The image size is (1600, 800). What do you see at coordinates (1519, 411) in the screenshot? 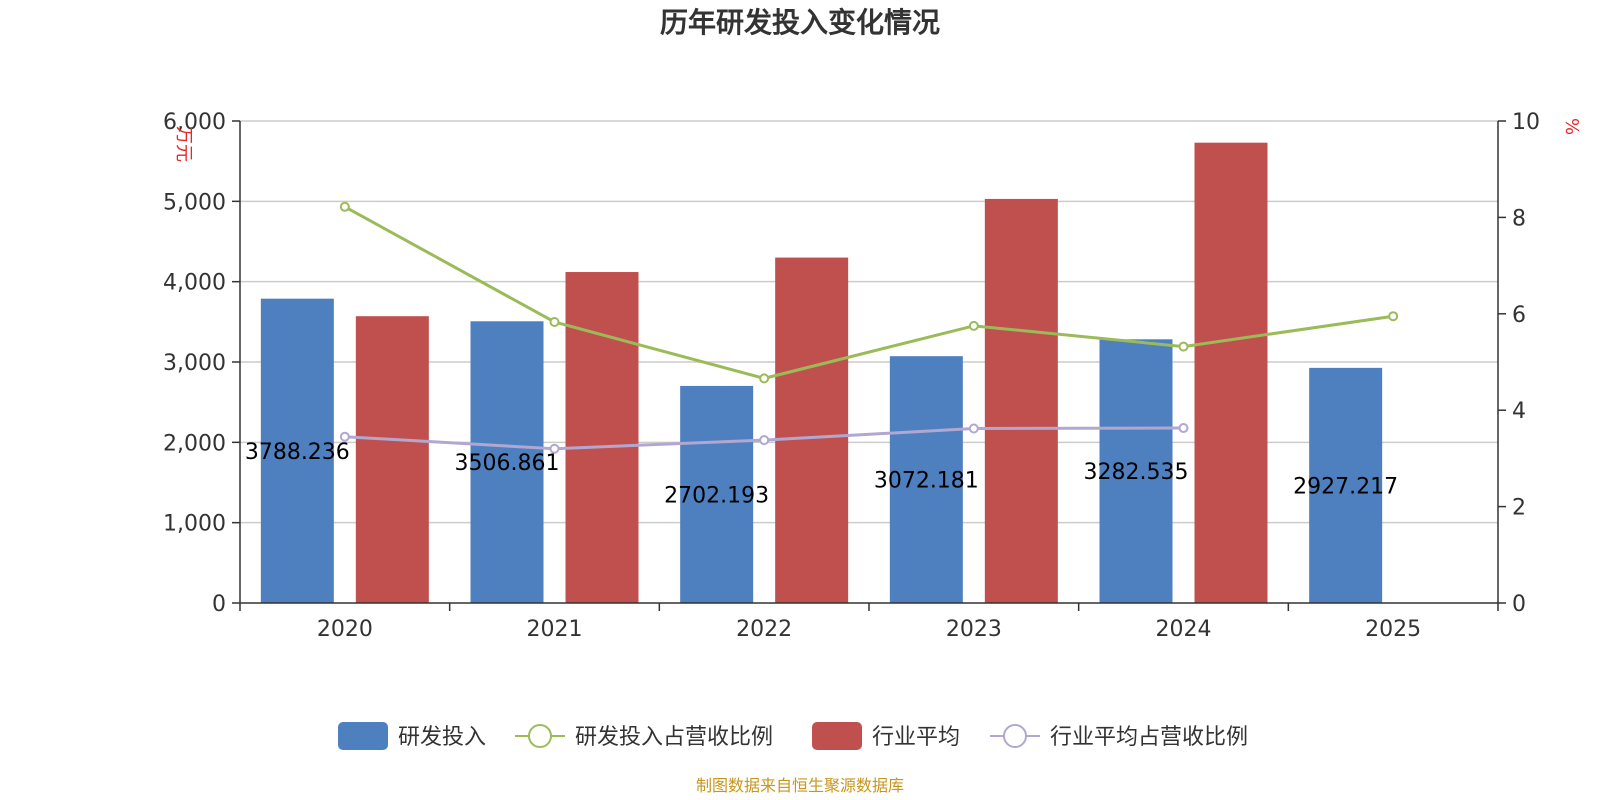
I see `right-tick-label: 4` at bounding box center [1519, 411].